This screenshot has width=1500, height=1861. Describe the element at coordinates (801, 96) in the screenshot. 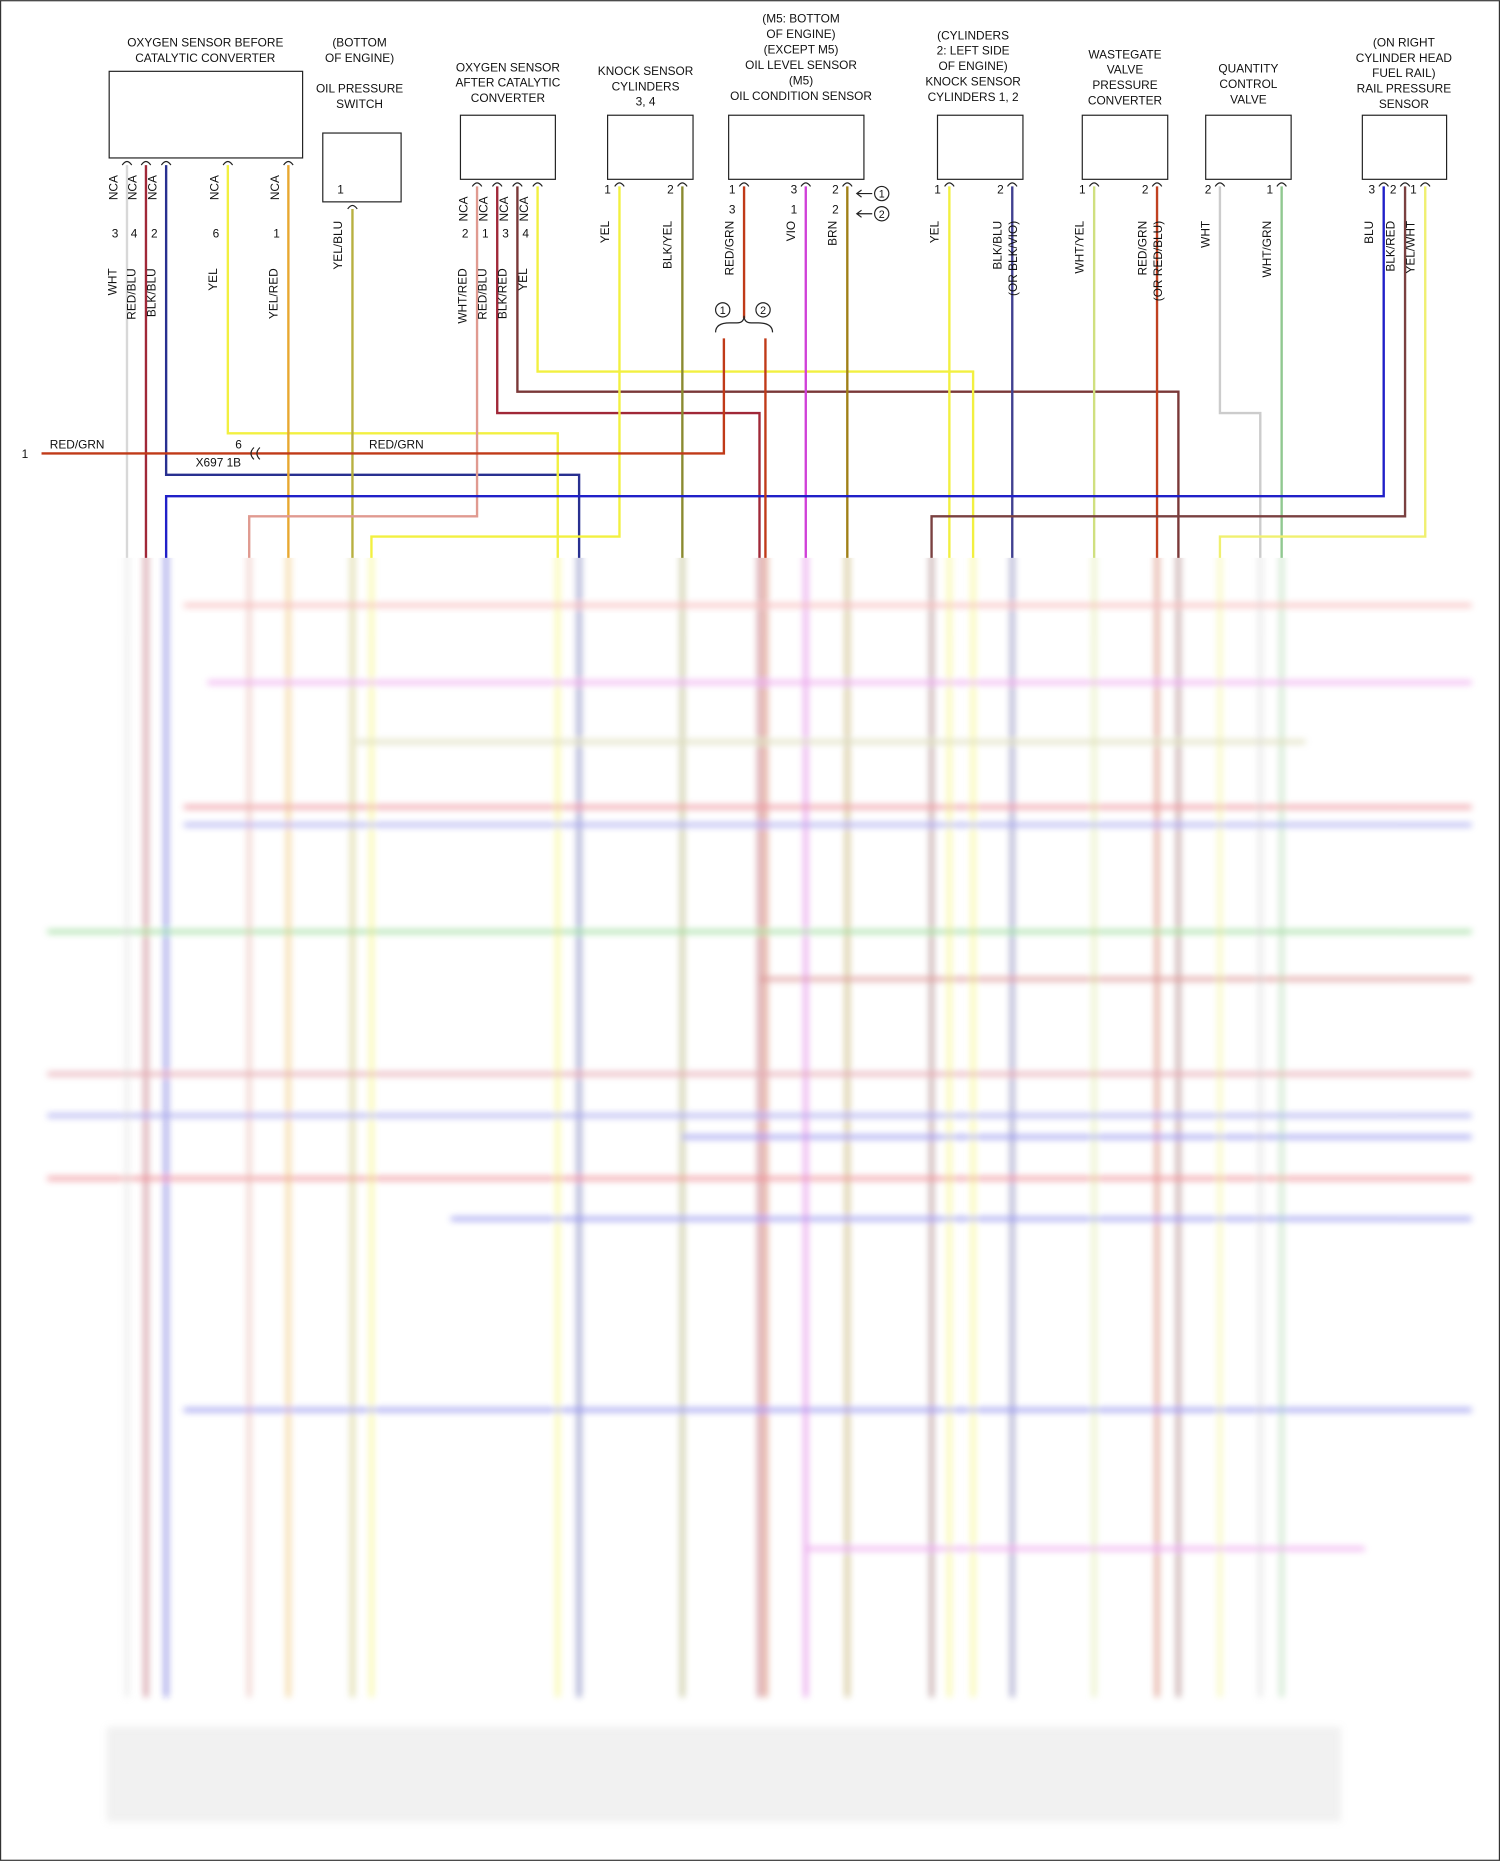

I see `component-label: OIL CONDITION SENSOR` at that location.